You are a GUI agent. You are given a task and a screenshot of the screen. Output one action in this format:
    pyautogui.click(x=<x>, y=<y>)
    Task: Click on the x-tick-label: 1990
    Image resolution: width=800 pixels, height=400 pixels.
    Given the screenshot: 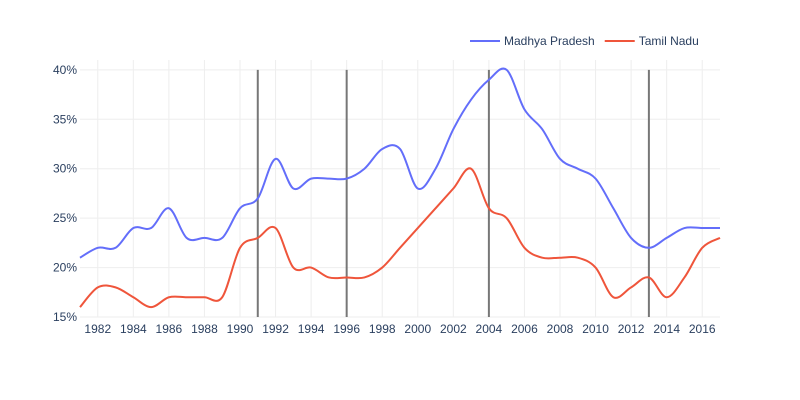 What is the action you would take?
    pyautogui.click(x=240, y=329)
    